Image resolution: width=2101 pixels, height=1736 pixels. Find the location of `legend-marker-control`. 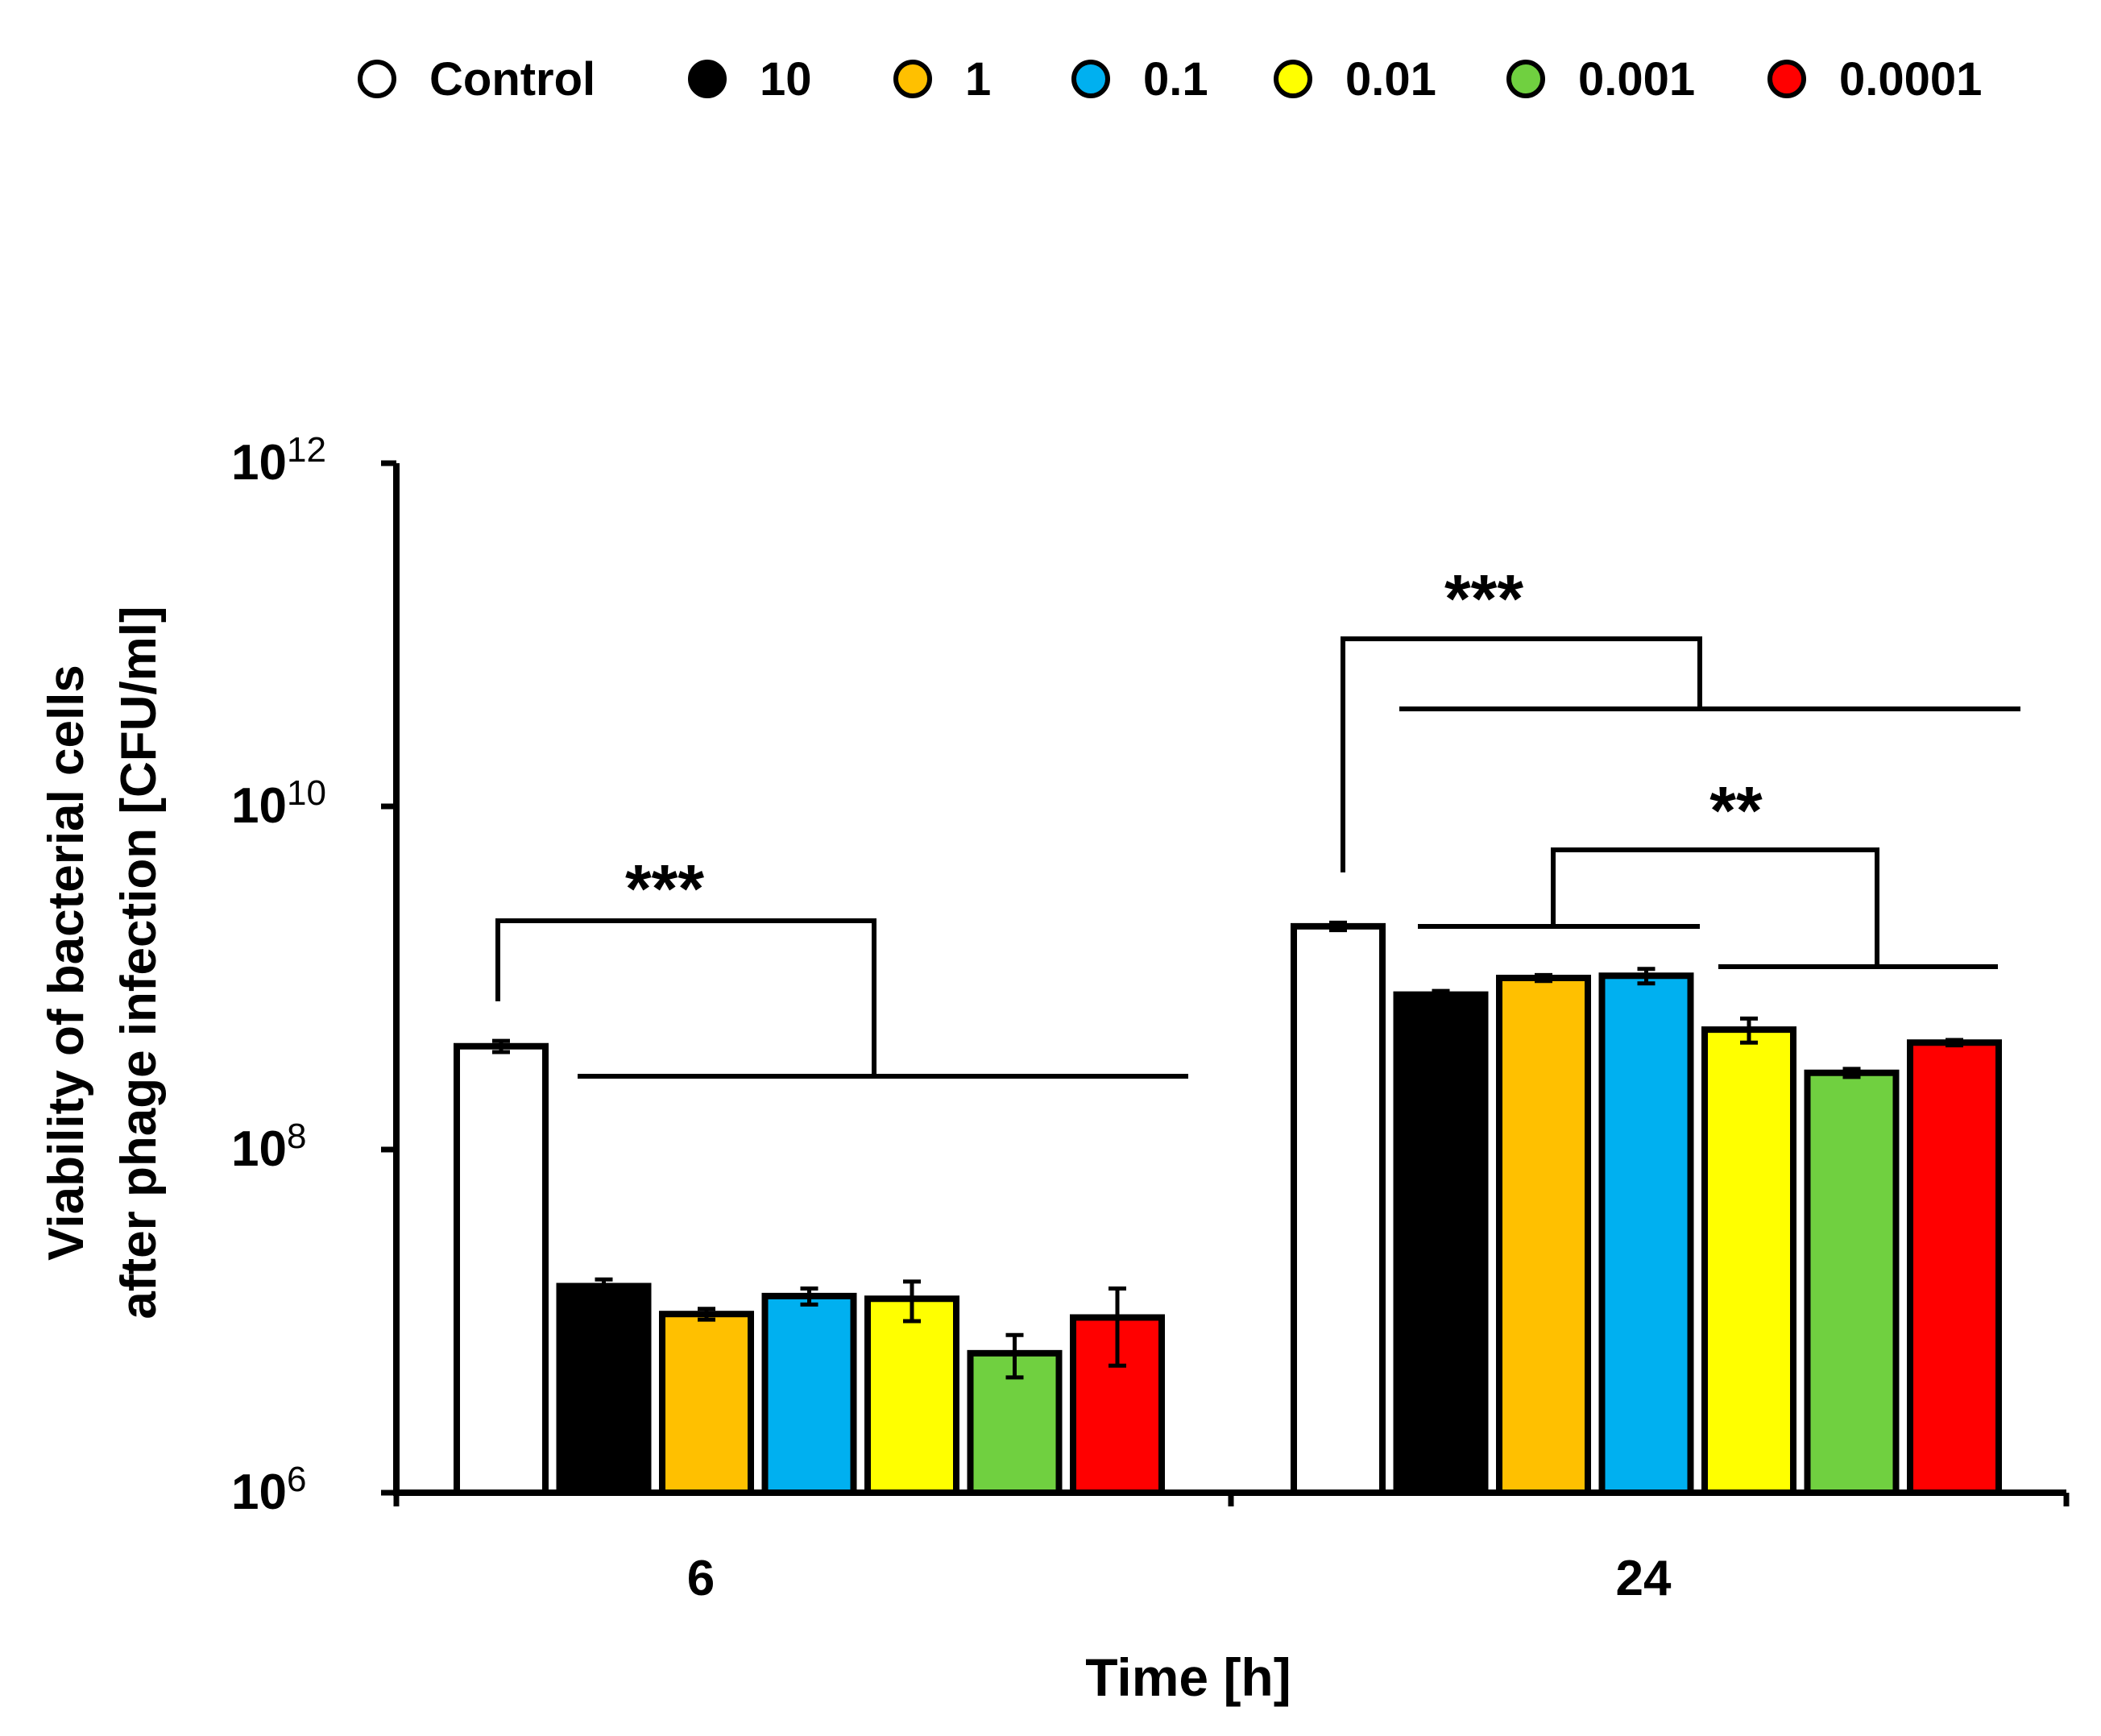

legend-marker-control is located at coordinates (377, 79).